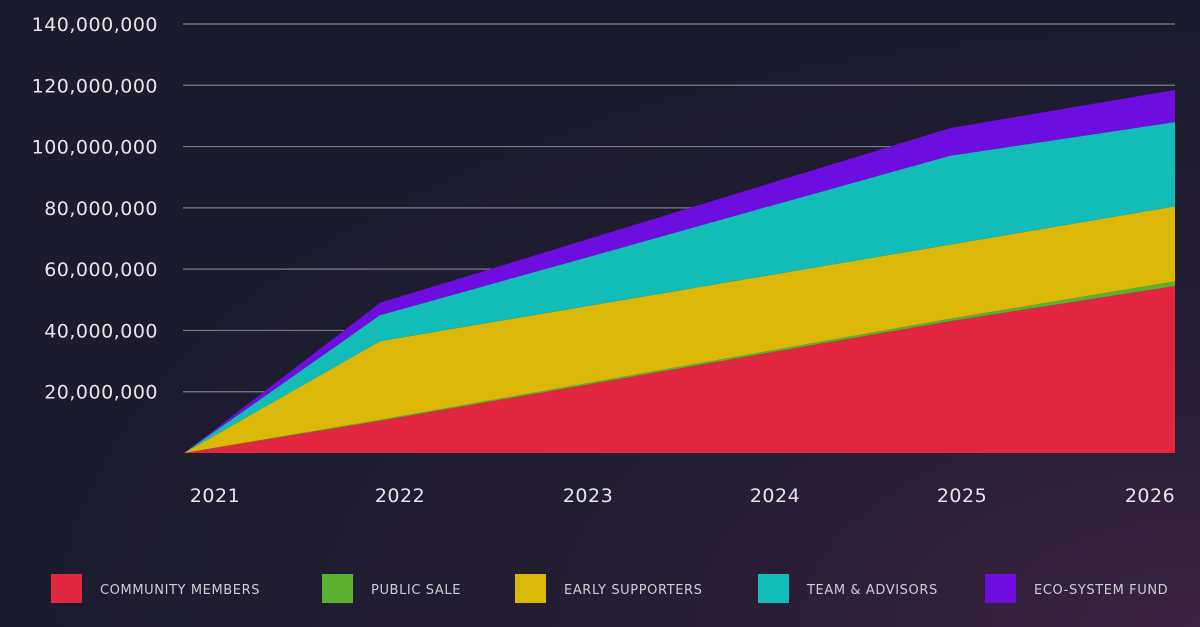 The height and width of the screenshot is (627, 1200). Describe the element at coordinates (95, 148) in the screenshot. I see `y-tick-label: 100,000,000` at that location.